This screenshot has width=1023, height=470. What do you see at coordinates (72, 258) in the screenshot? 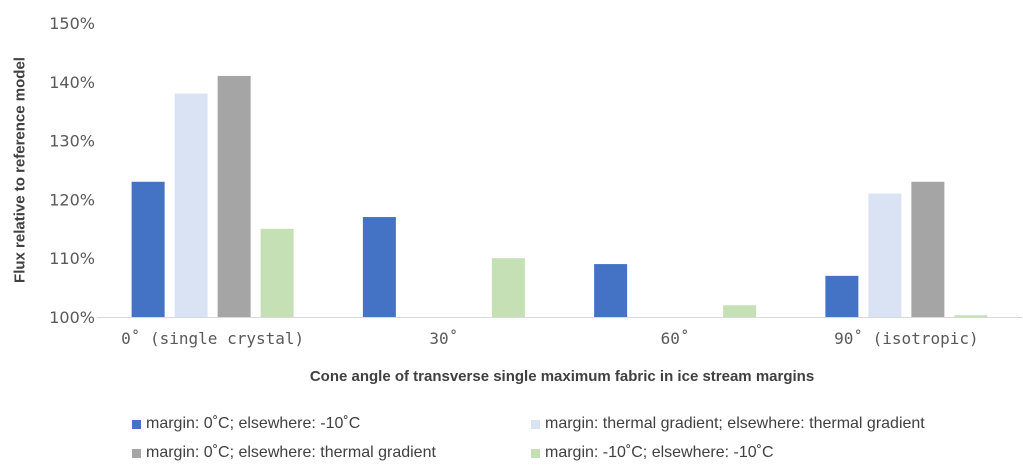
I see `y-tick-label: 110%` at bounding box center [72, 258].